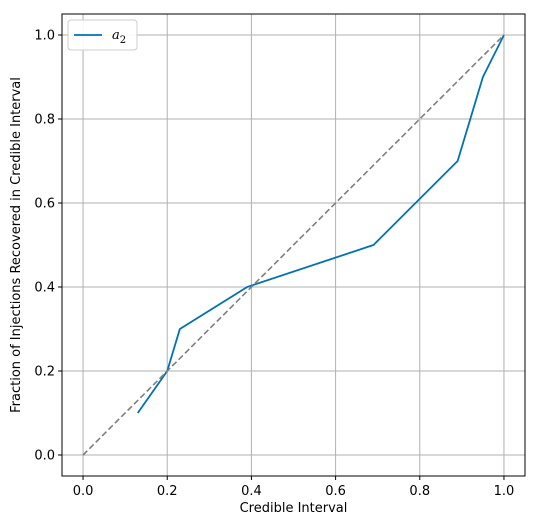 This screenshot has height=525, width=536. What do you see at coordinates (44, 120) in the screenshot?
I see `y-tick-label: 0.8` at bounding box center [44, 120].